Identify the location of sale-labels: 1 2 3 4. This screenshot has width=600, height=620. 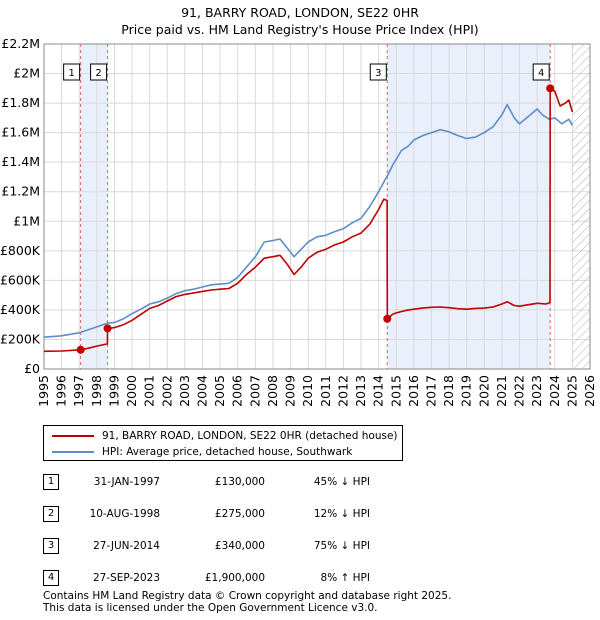
(306, 72).